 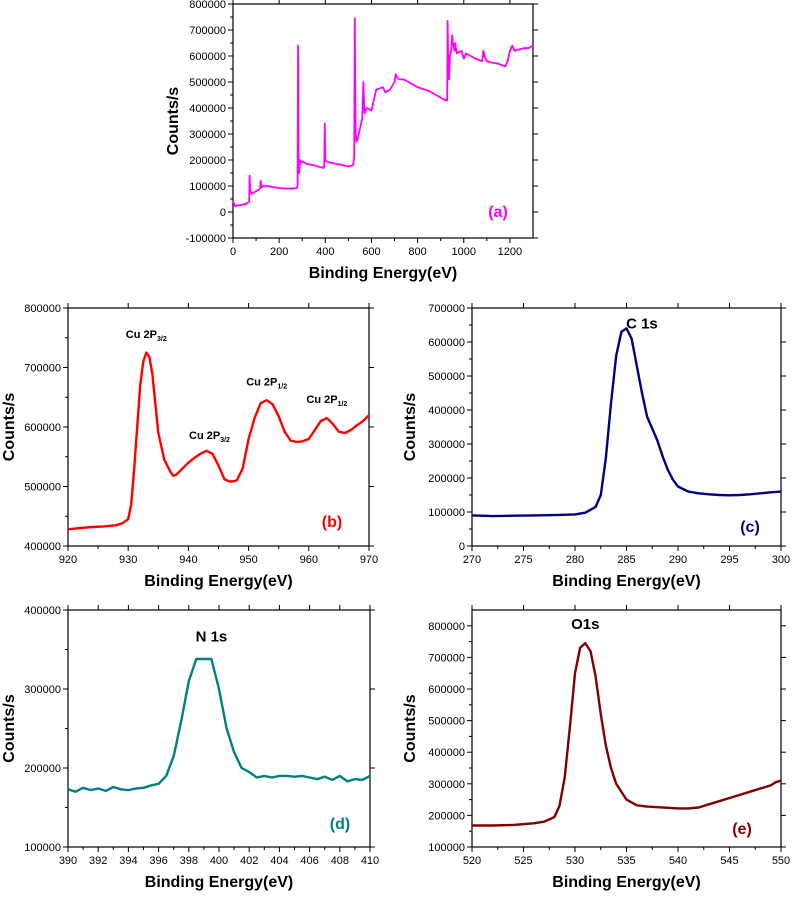 What do you see at coordinates (68, 861) in the screenshot?
I see `x-tick-label: 390` at bounding box center [68, 861].